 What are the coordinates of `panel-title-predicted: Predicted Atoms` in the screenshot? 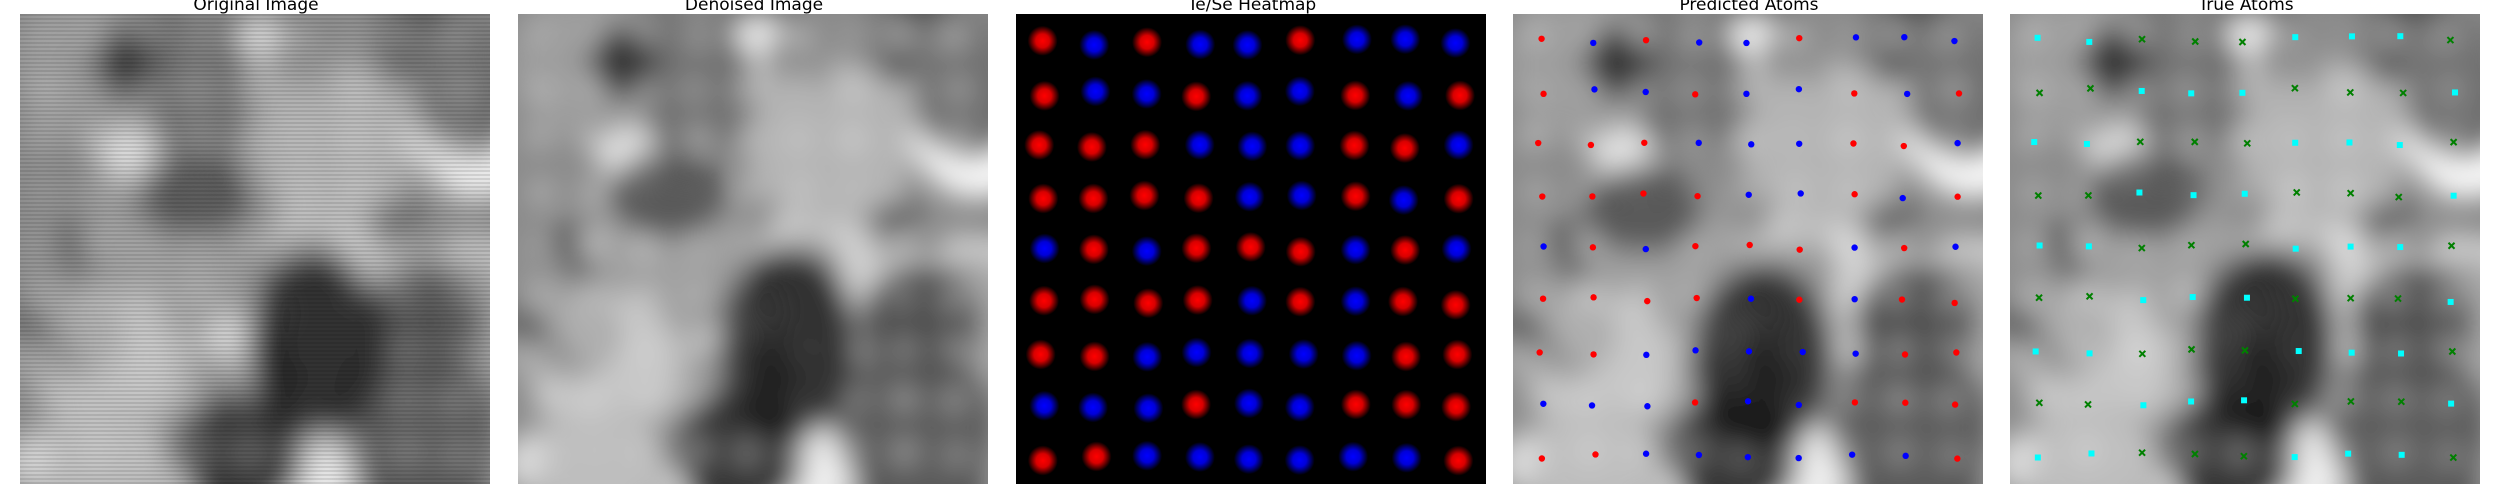 It's located at (1749, 7).